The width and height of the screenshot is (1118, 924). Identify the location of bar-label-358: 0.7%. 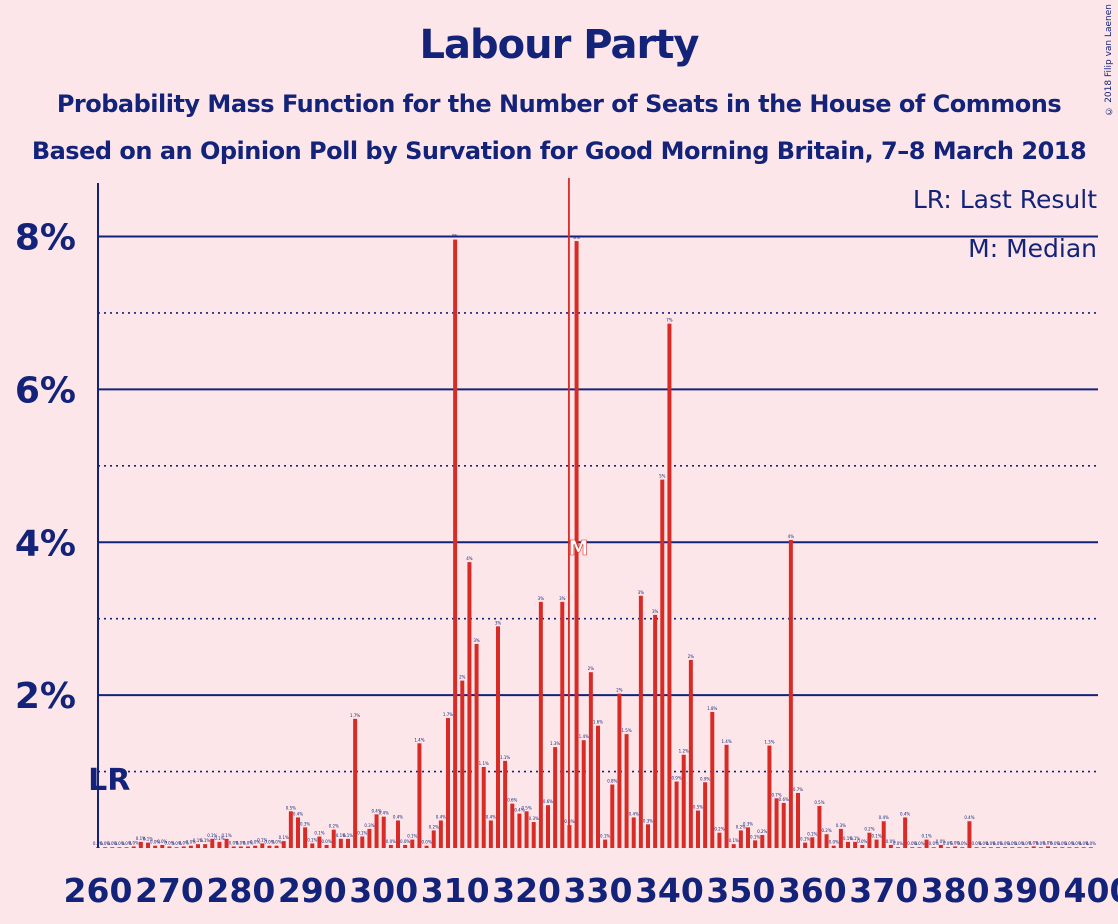
(798, 789).